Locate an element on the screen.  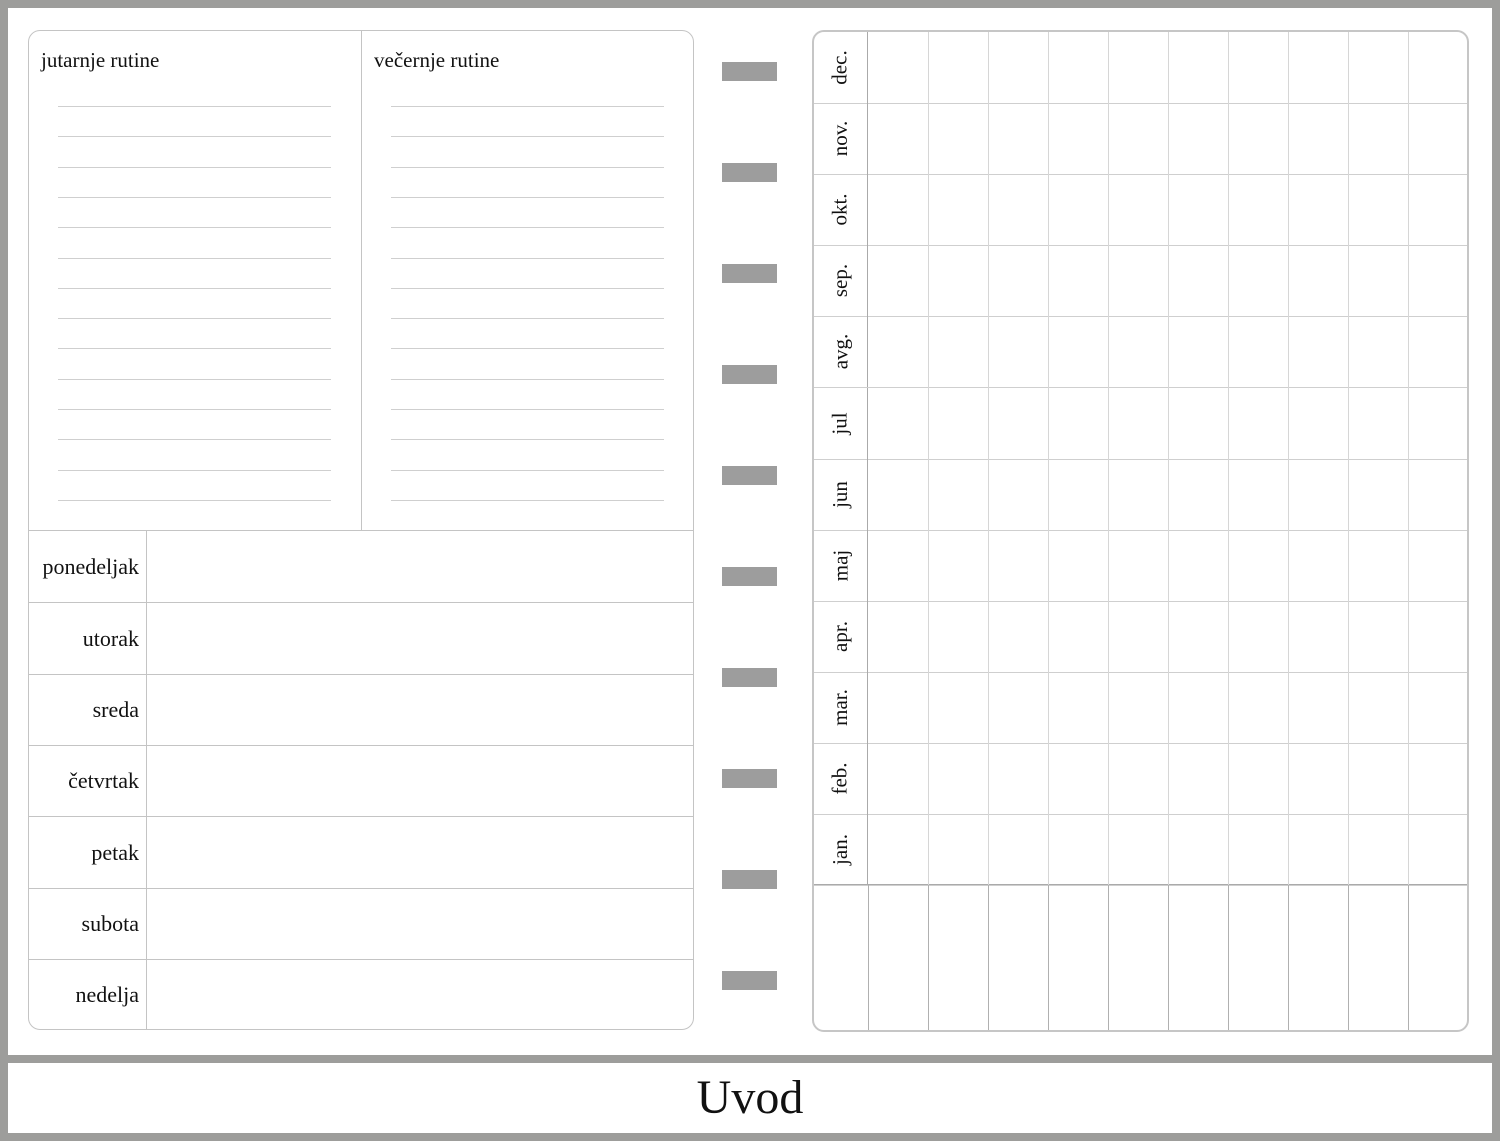
day-row: četvrtak is located at coordinates (361, 780).